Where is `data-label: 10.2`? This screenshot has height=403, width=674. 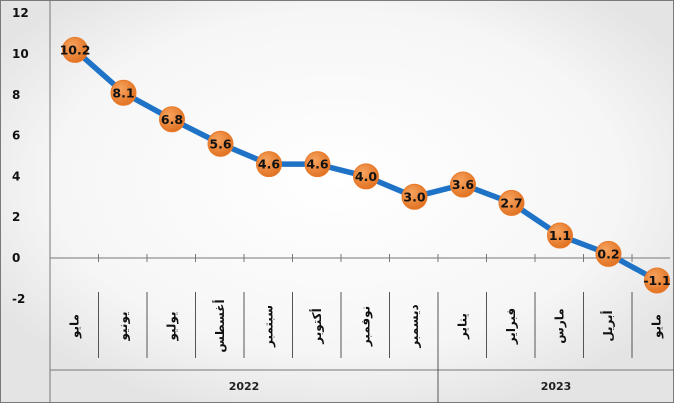
data-label: 10.2 is located at coordinates (75, 49).